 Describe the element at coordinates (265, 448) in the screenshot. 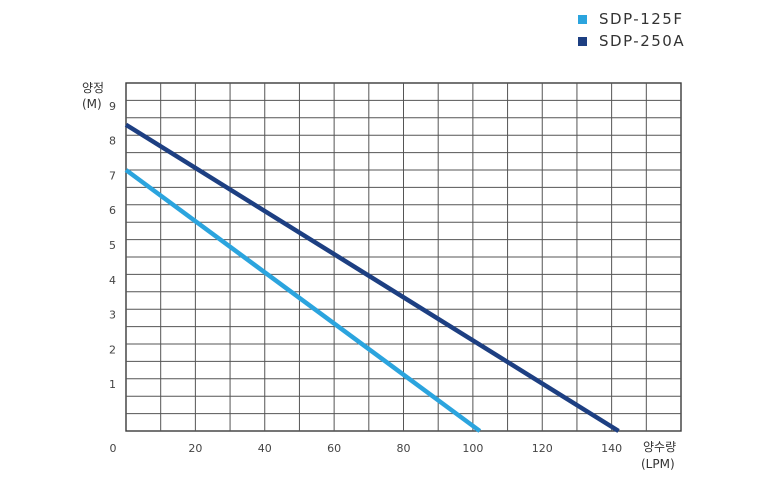

I see `x-tick-label: 40` at that location.